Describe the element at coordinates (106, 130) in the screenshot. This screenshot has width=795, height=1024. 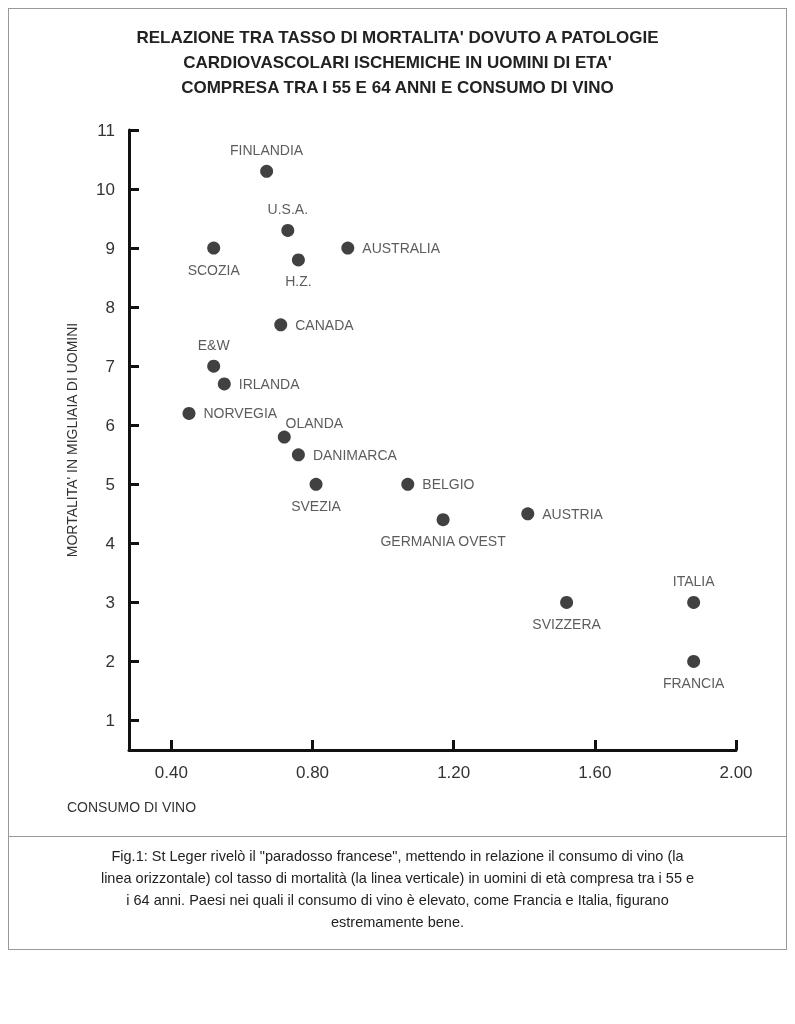
I see `y-tick-label: 11` at that location.